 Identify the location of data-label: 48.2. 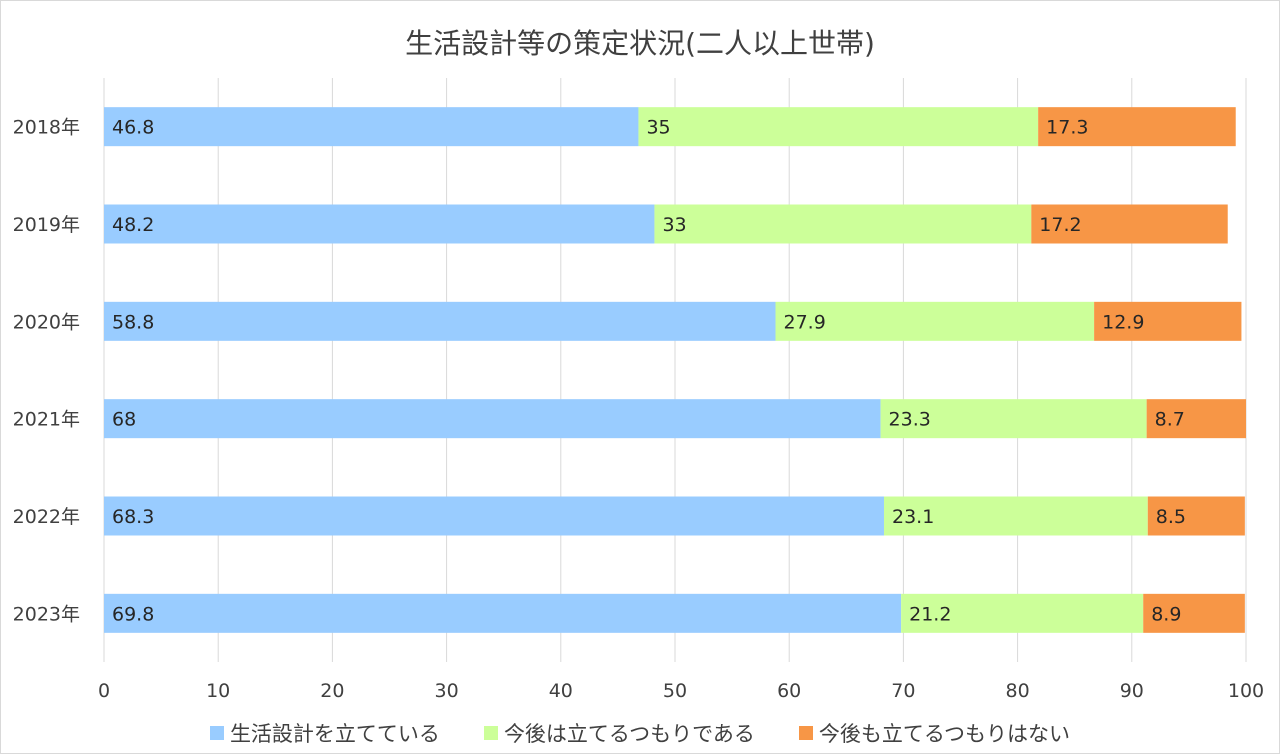
(133, 225).